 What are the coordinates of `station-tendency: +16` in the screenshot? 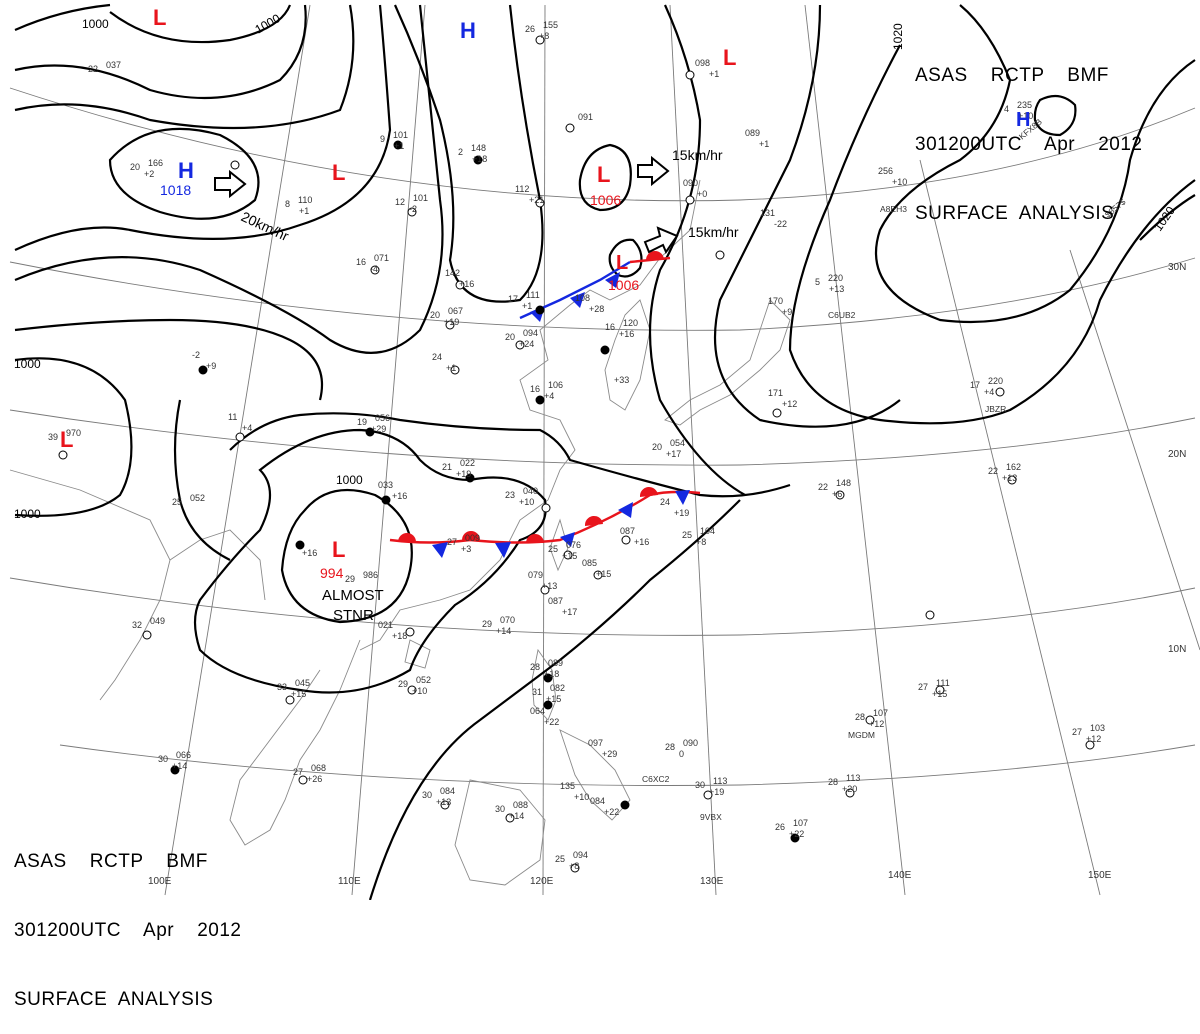 It's located at (641, 542).